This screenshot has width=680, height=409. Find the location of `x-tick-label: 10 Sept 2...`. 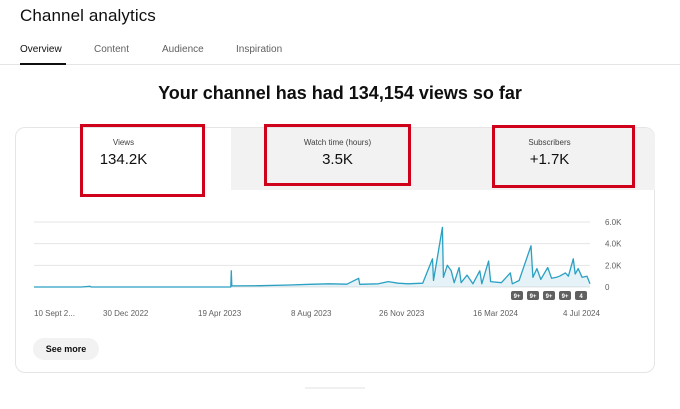

x-tick-label: 10 Sept 2... is located at coordinates (54, 313).